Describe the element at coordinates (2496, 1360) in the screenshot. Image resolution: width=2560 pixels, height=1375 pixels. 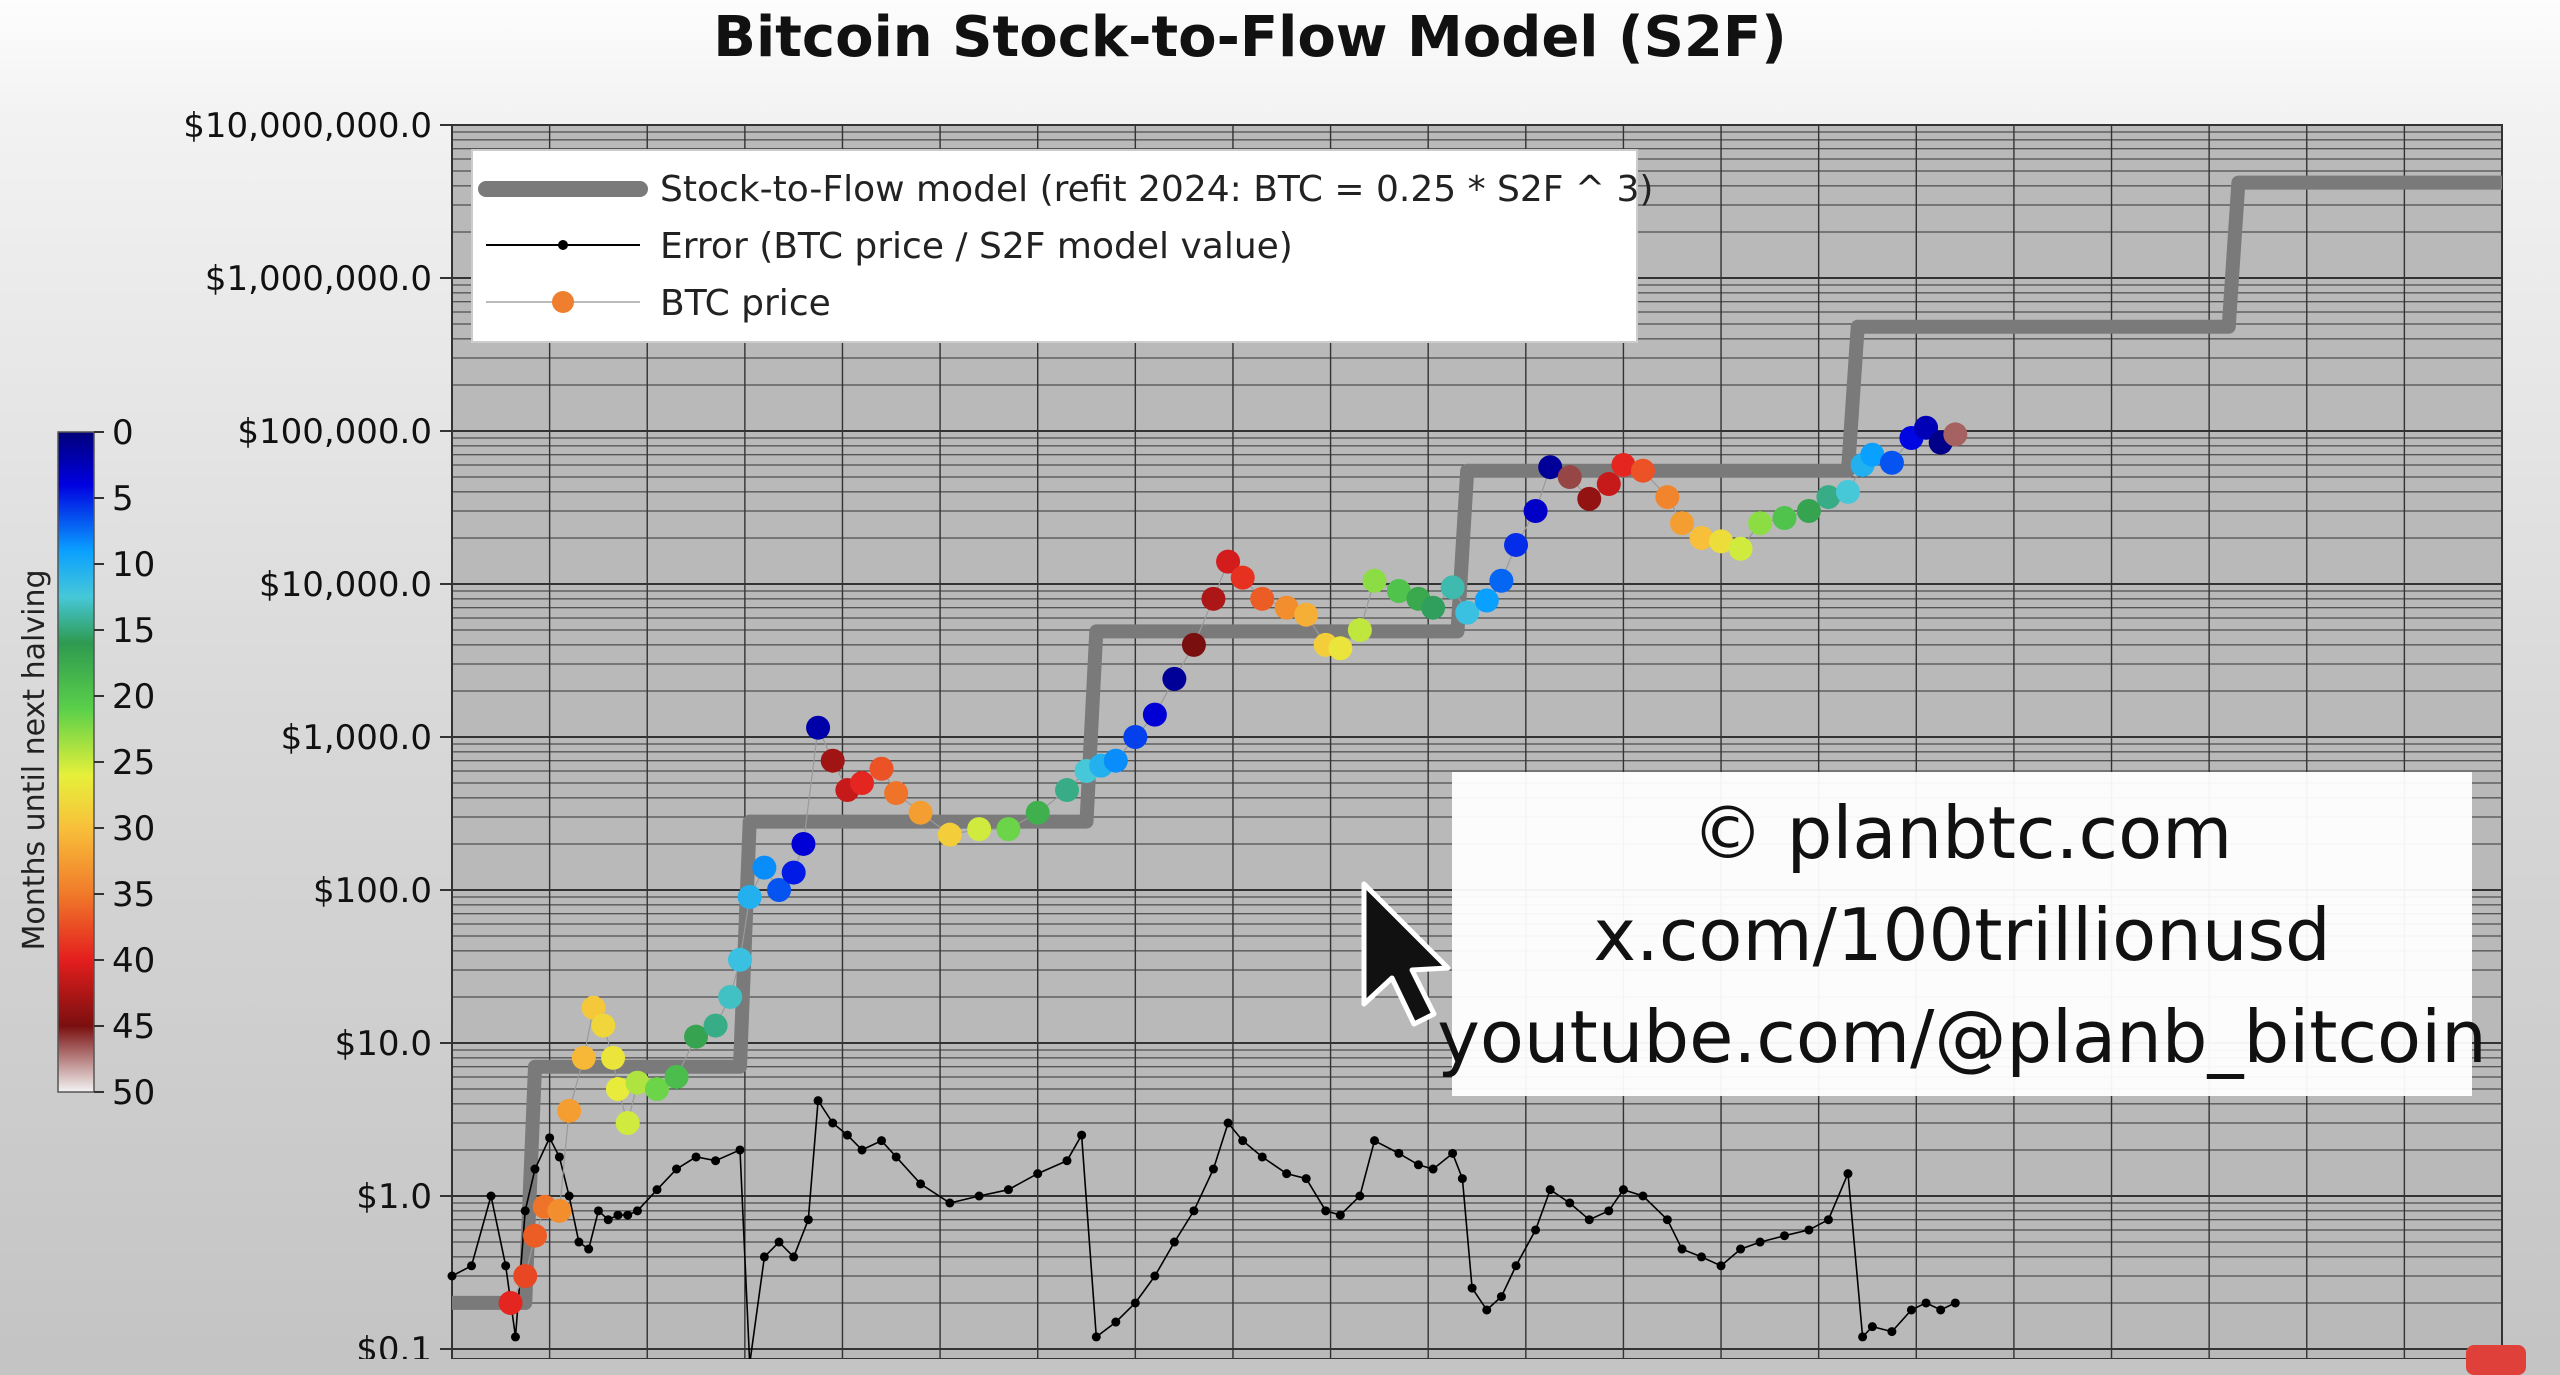
I see `video-overlay-badge` at that location.